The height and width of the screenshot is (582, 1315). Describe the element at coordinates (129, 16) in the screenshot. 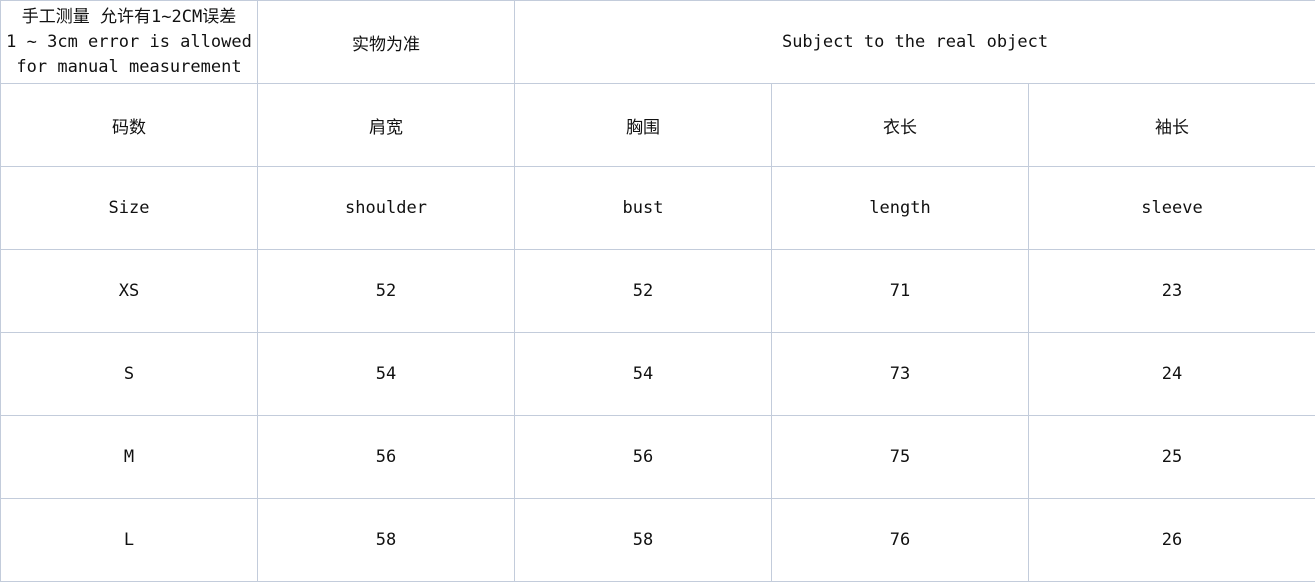

I see `note-line-cn: 手工测量 允许有1~2CM误差` at that location.